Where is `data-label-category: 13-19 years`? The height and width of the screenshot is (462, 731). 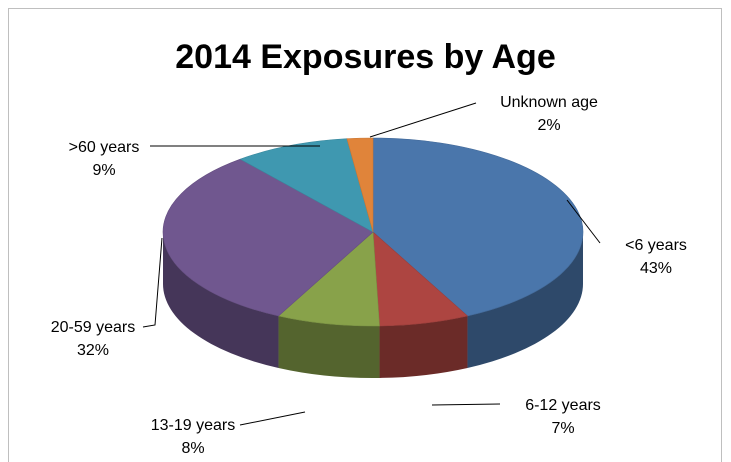
data-label-category: 13-19 years is located at coordinates (193, 425).